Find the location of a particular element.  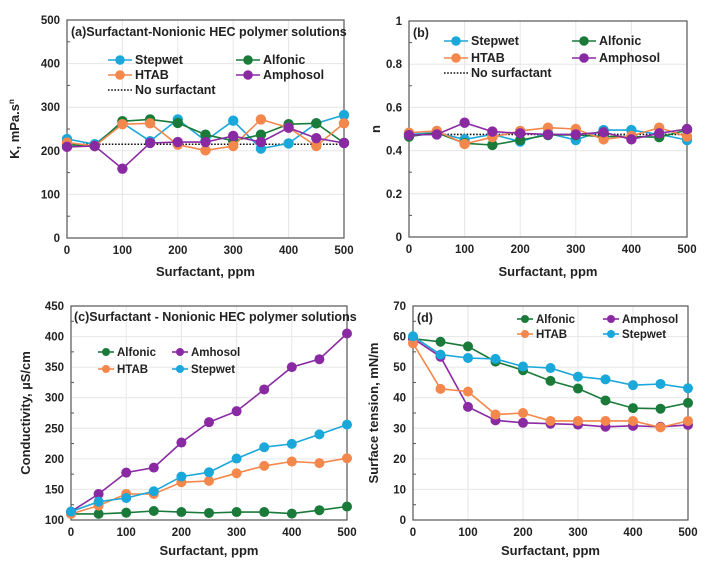

legend-label: No surfactant is located at coordinates (175, 90).